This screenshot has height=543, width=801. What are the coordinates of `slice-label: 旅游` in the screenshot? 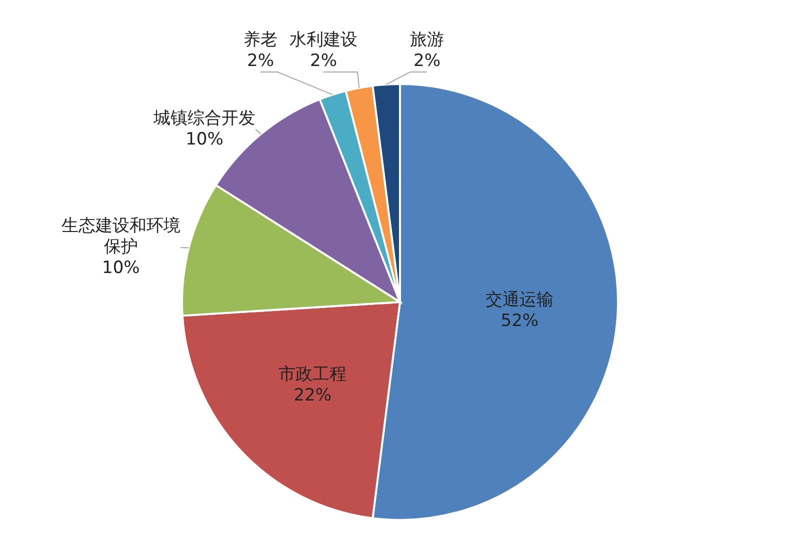 It's located at (427, 40).